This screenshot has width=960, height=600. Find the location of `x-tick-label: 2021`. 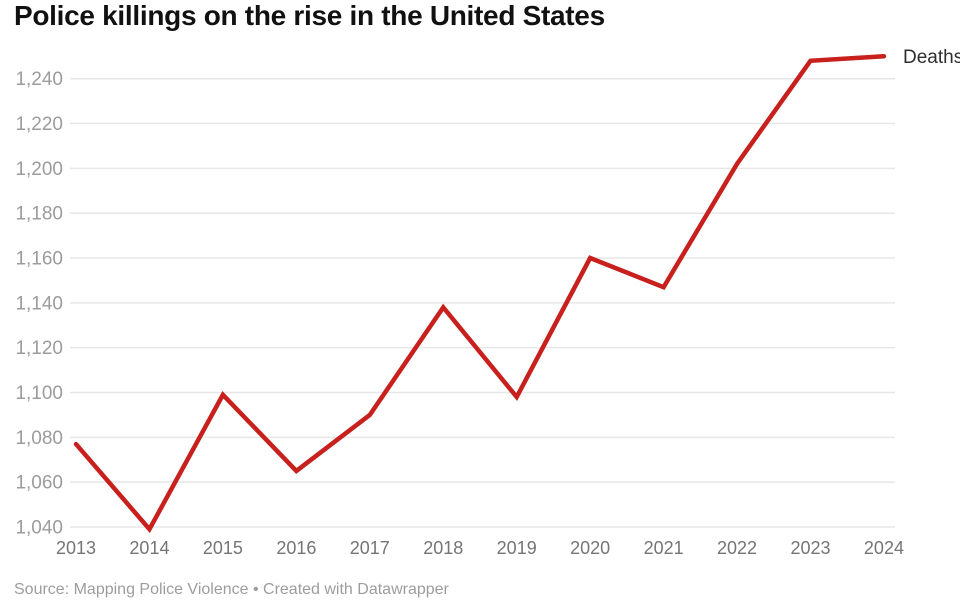

x-tick-label: 2021 is located at coordinates (664, 548).